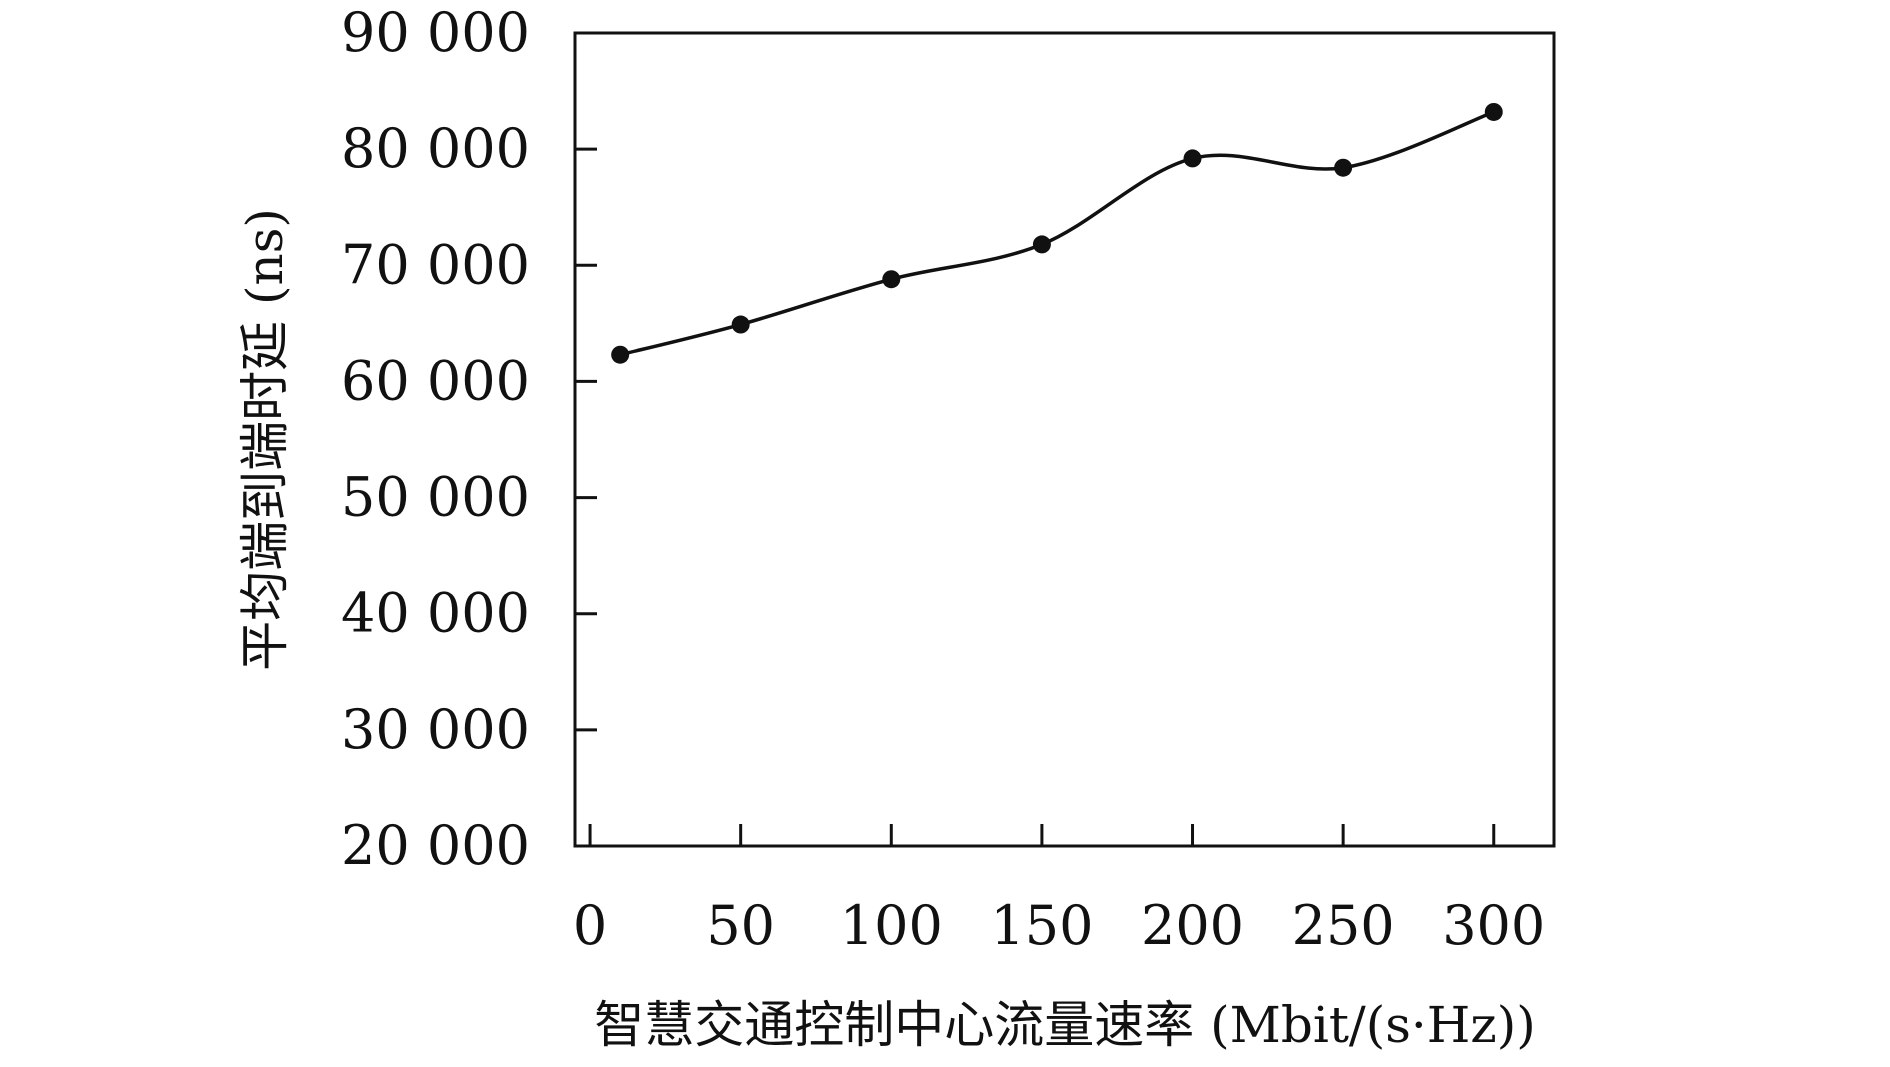 The width and height of the screenshot is (1890, 1067). Describe the element at coordinates (265, 439) in the screenshot. I see `y-axis-title: 平均端到端时延 (ns)` at that location.